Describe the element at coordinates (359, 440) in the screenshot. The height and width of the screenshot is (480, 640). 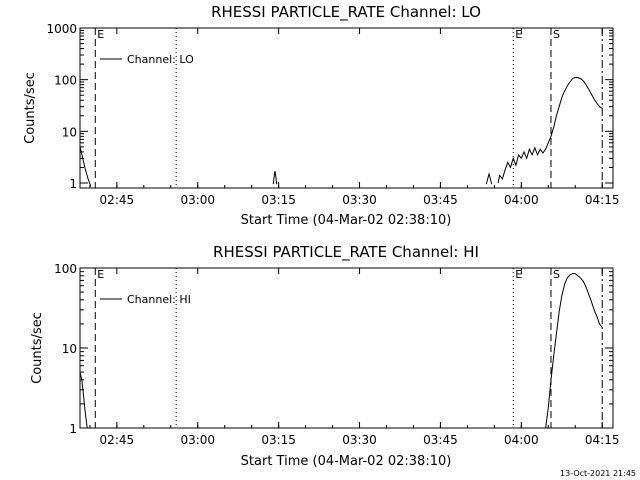
I see `x-tick-label-hi-3: 03:30` at that location.